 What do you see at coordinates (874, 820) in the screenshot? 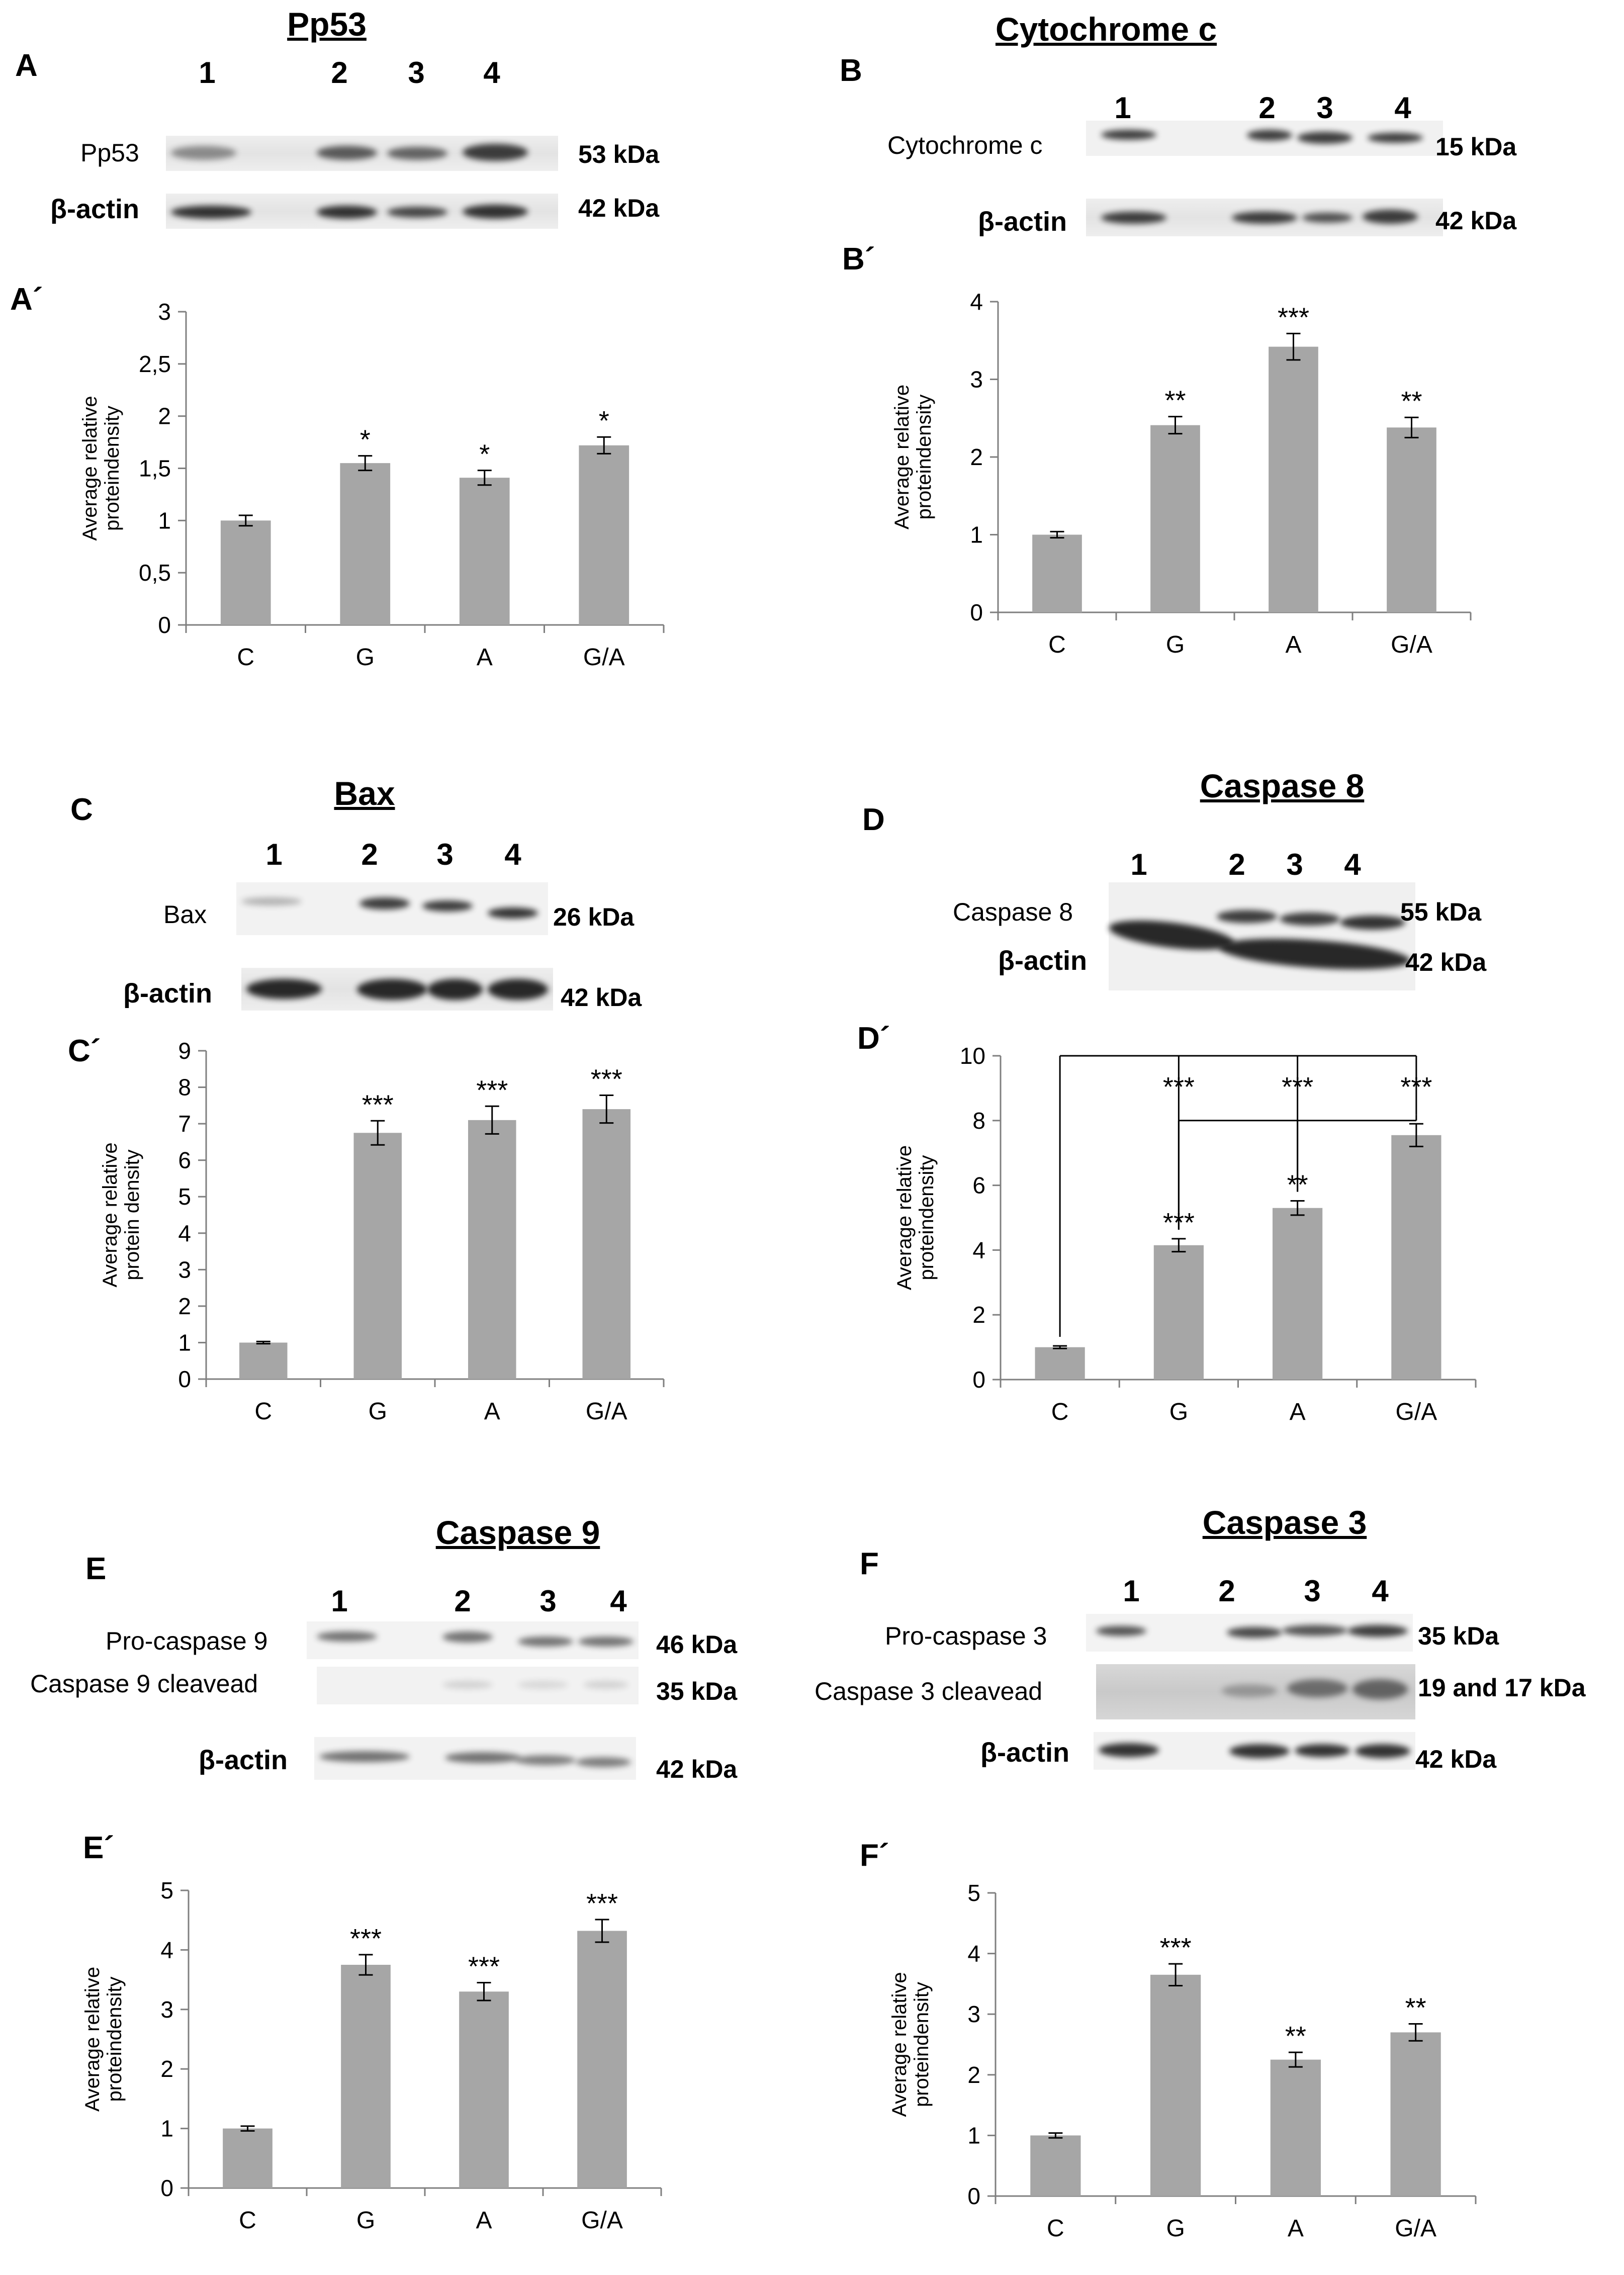
I see `blot-letter: D` at bounding box center [874, 820].